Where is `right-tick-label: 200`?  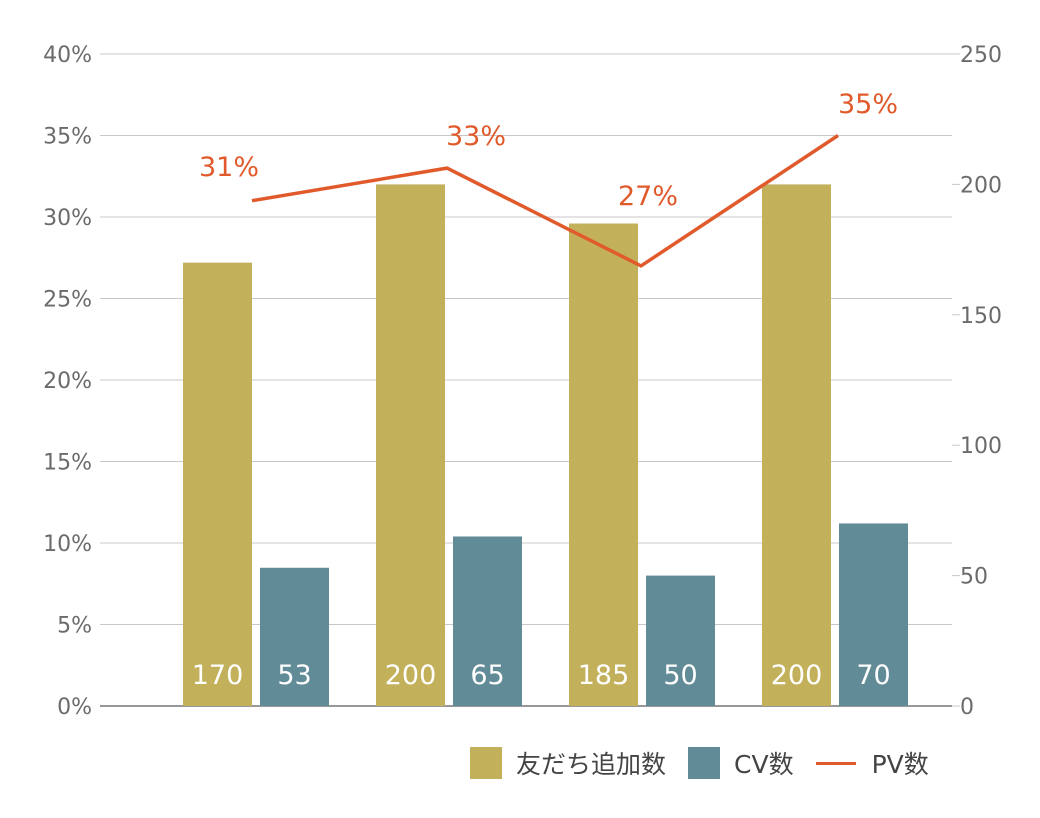 right-tick-label: 200 is located at coordinates (981, 185).